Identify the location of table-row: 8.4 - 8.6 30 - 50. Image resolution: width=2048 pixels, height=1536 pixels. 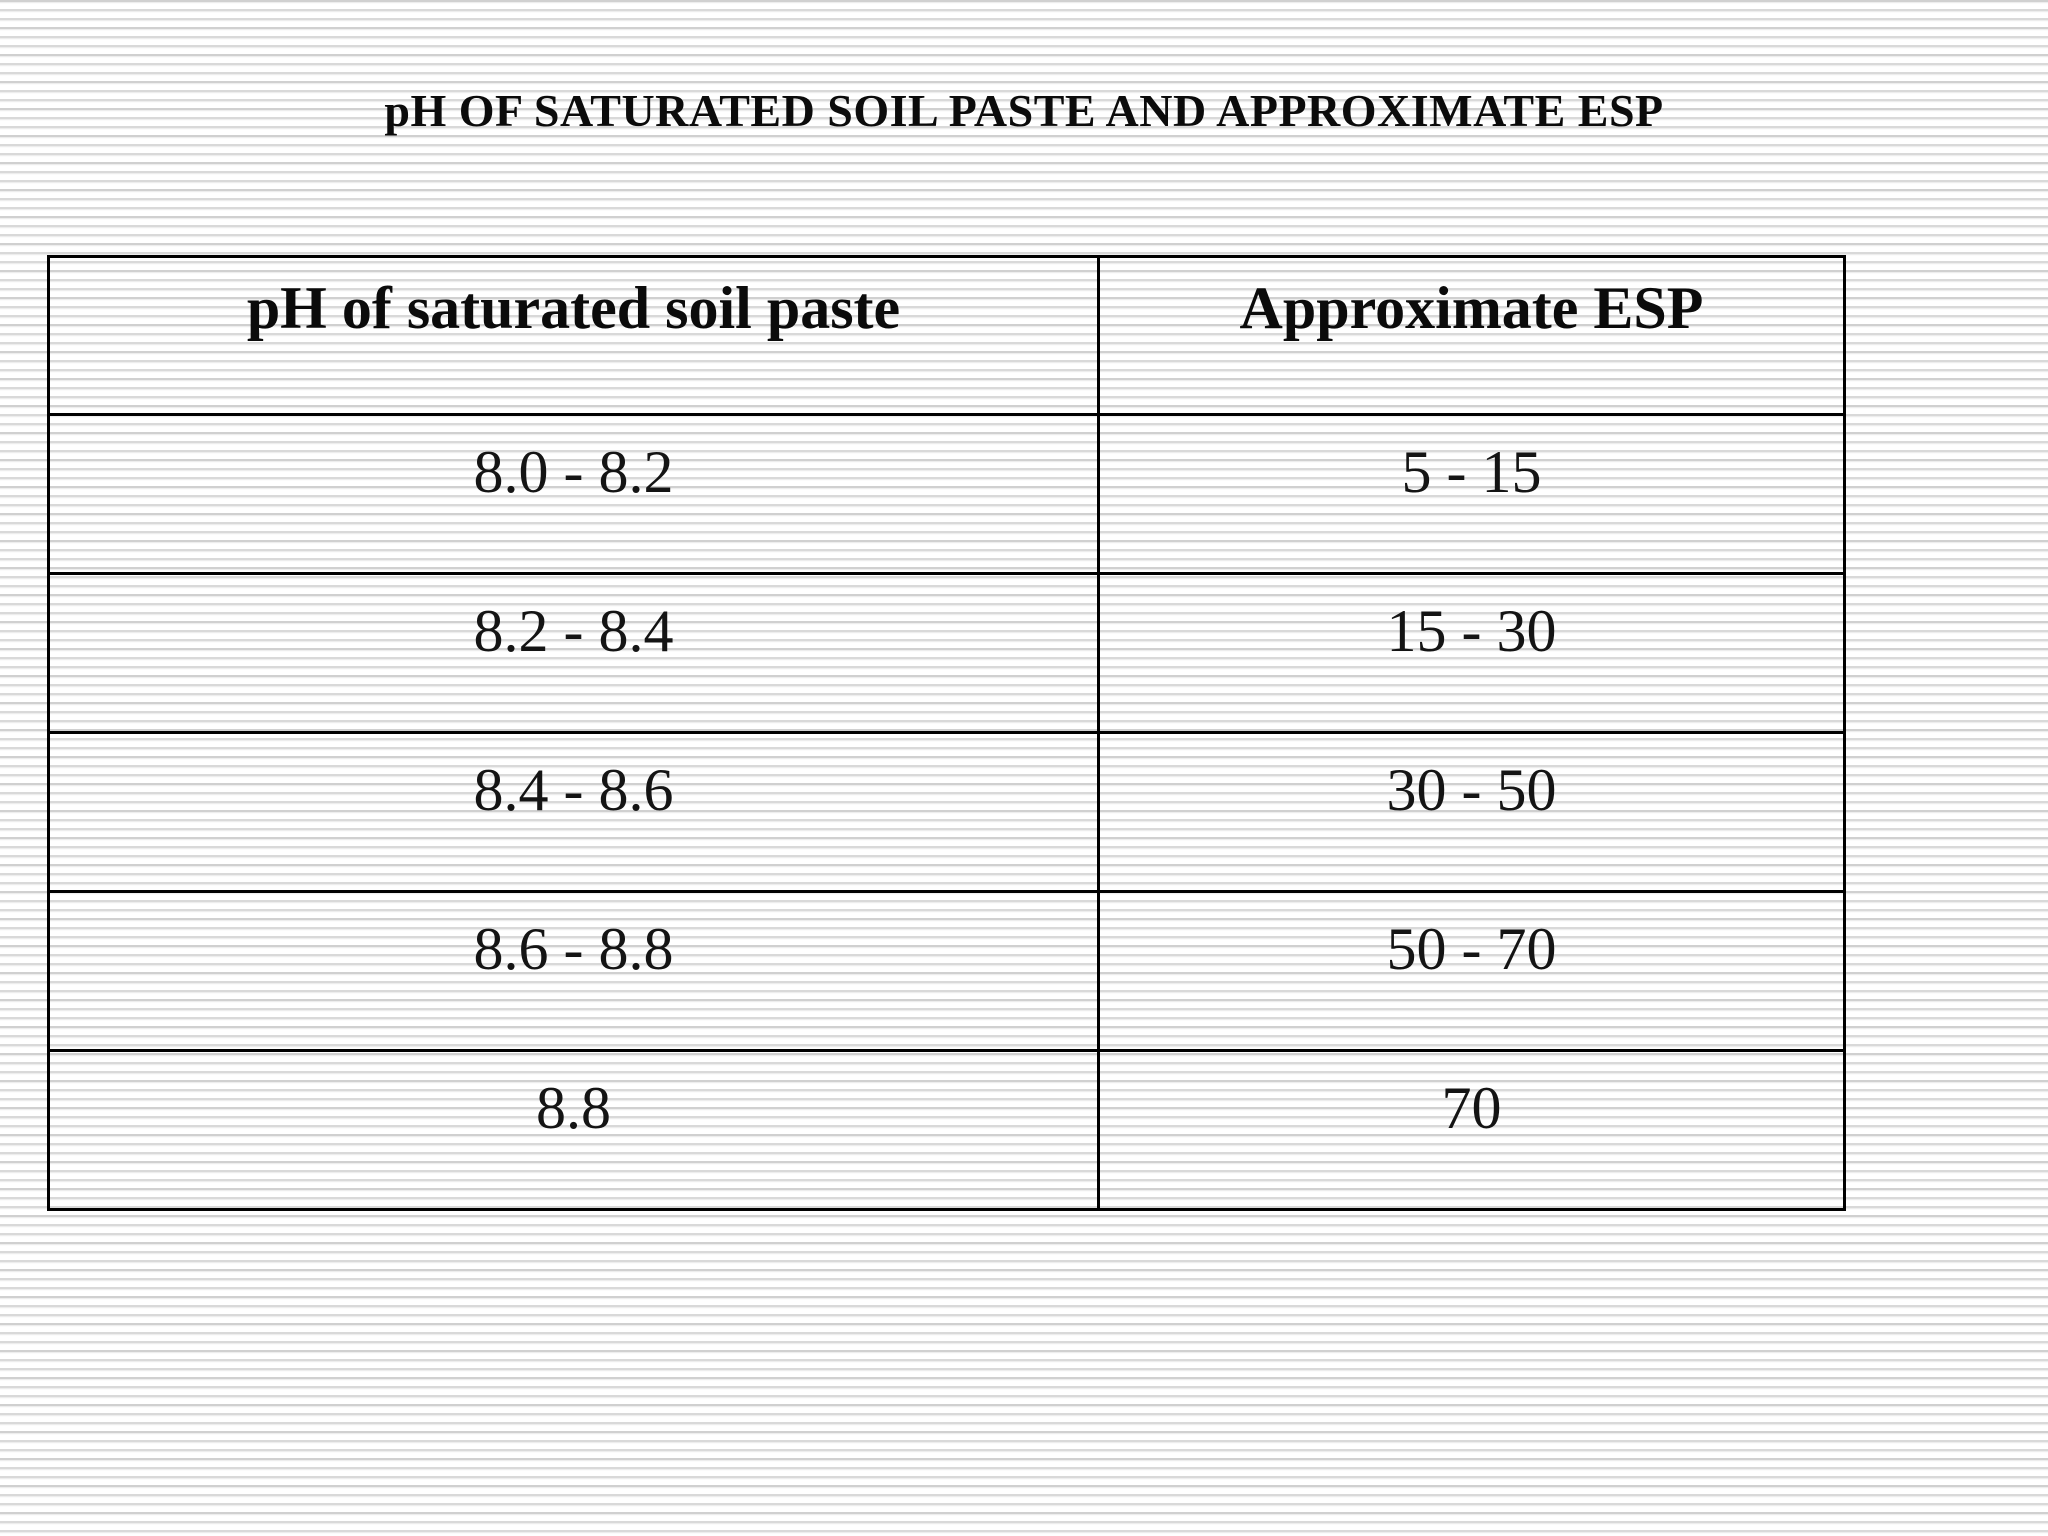
(946, 812).